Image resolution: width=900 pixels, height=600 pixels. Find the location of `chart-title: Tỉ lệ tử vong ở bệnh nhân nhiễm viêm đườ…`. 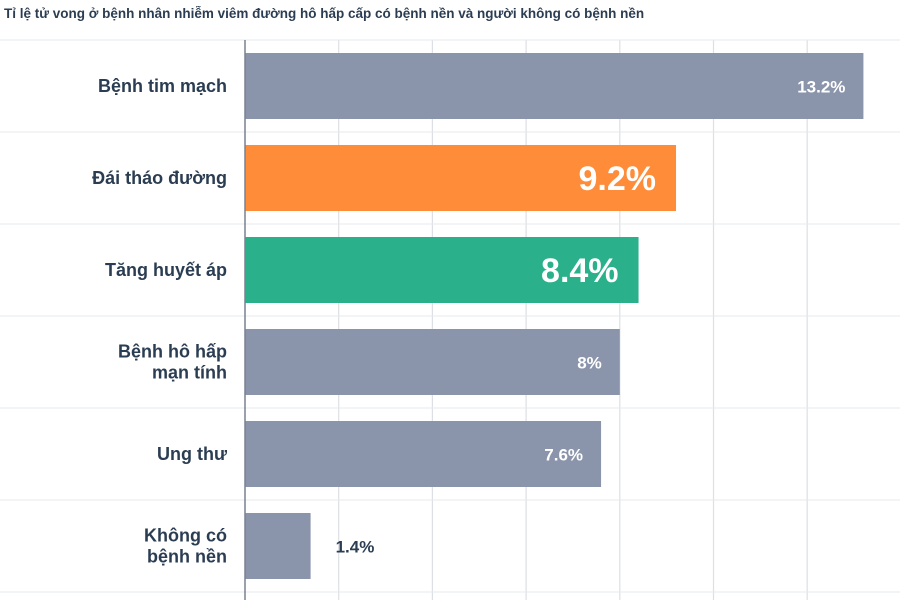

chart-title: Tỉ lệ tử vong ở bệnh nhân nhiễm viêm đườ… is located at coordinates (324, 13).